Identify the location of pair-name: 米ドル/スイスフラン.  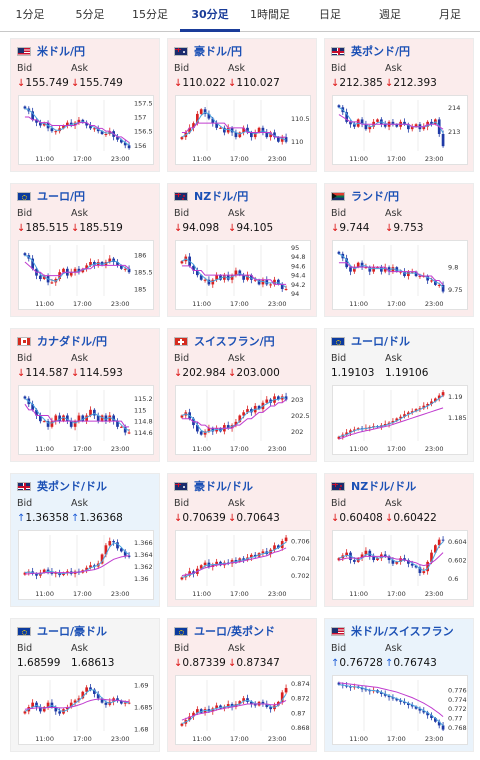
(402, 631).